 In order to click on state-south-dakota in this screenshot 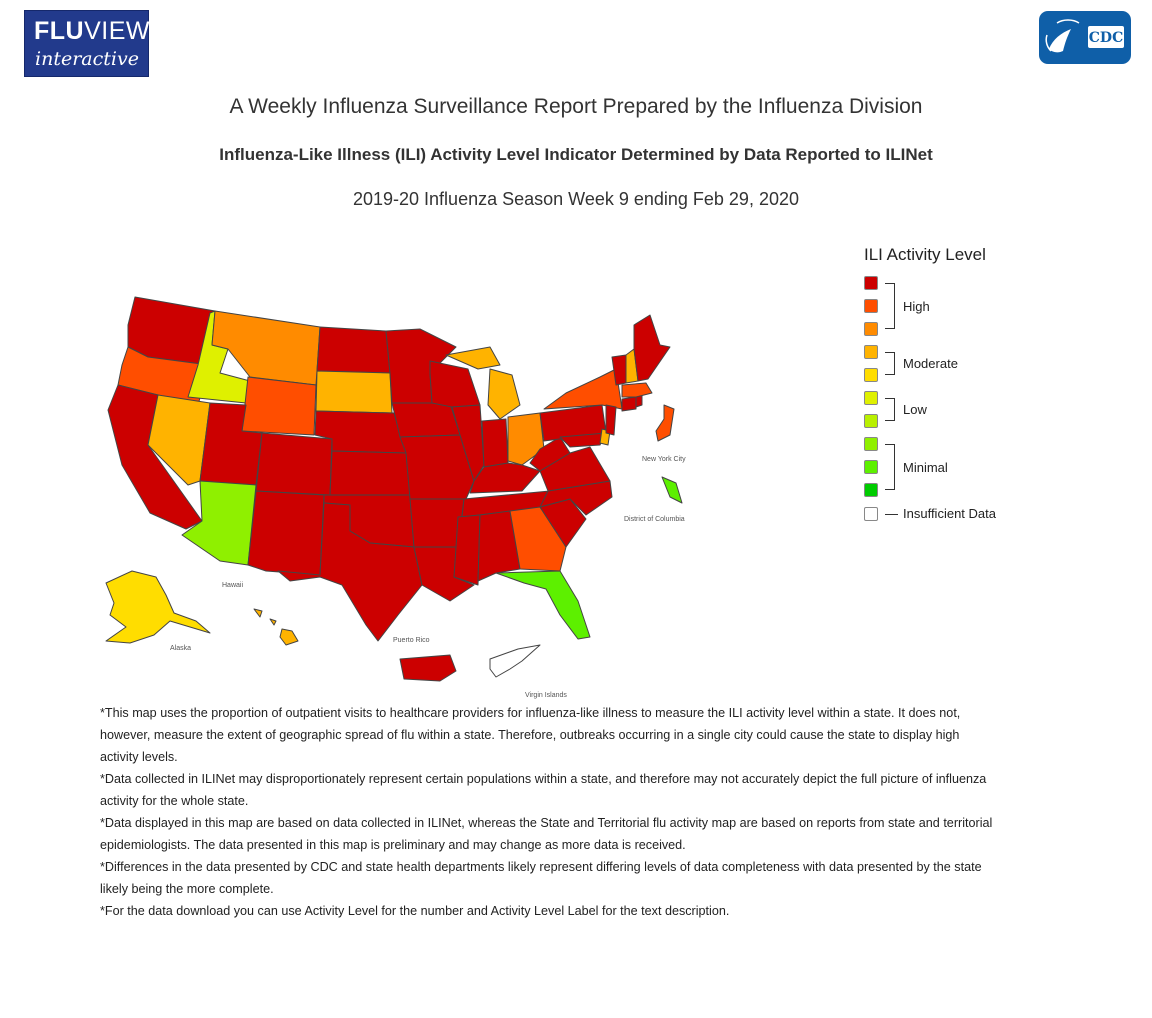, I will do `click(354, 392)`.